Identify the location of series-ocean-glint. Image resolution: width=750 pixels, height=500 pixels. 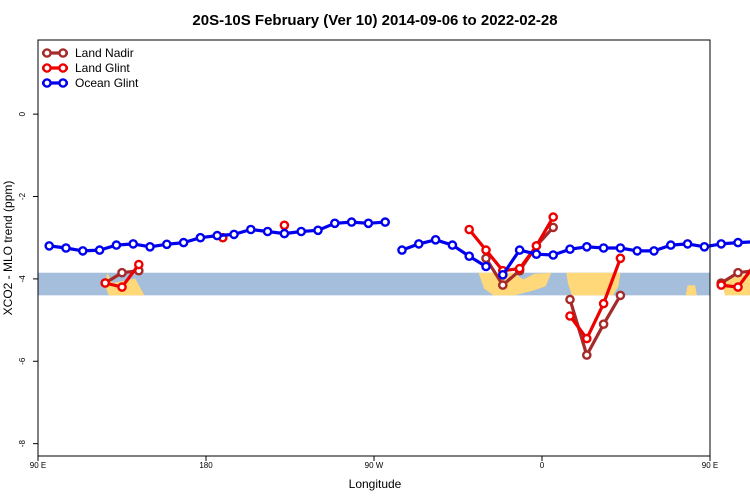
(397, 248).